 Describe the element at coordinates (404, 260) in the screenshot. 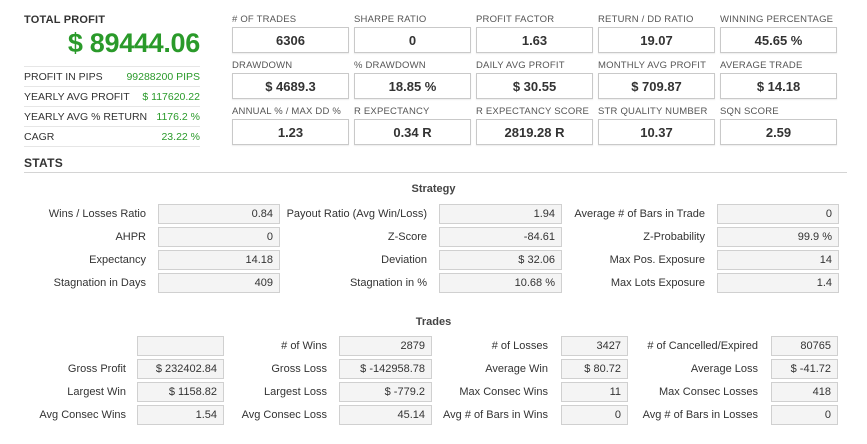

I see `strategy-label: Deviation` at that location.